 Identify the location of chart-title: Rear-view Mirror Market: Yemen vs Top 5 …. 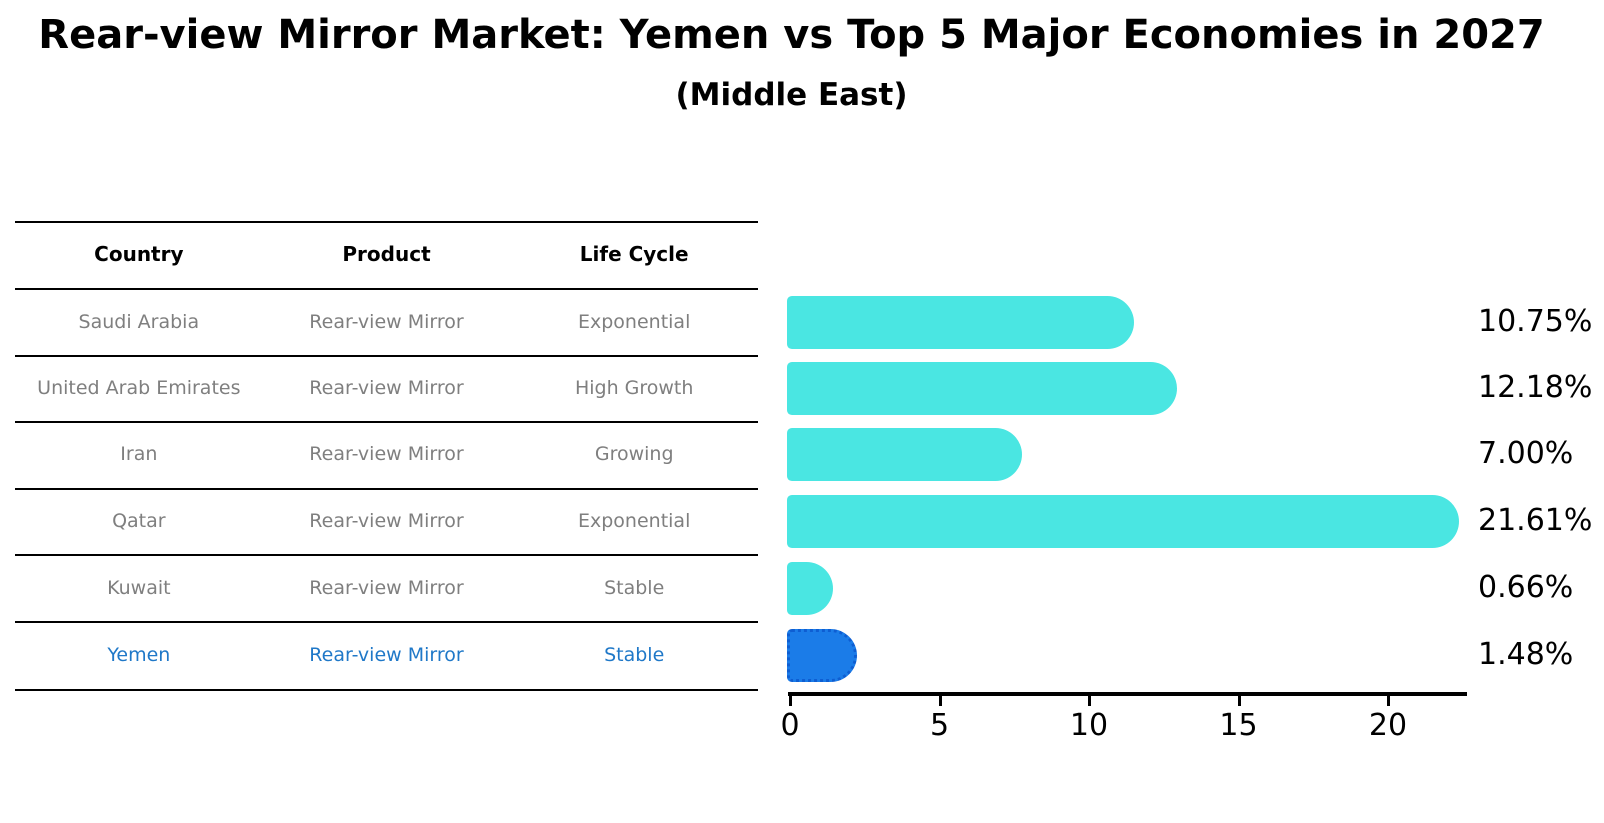
(791, 35).